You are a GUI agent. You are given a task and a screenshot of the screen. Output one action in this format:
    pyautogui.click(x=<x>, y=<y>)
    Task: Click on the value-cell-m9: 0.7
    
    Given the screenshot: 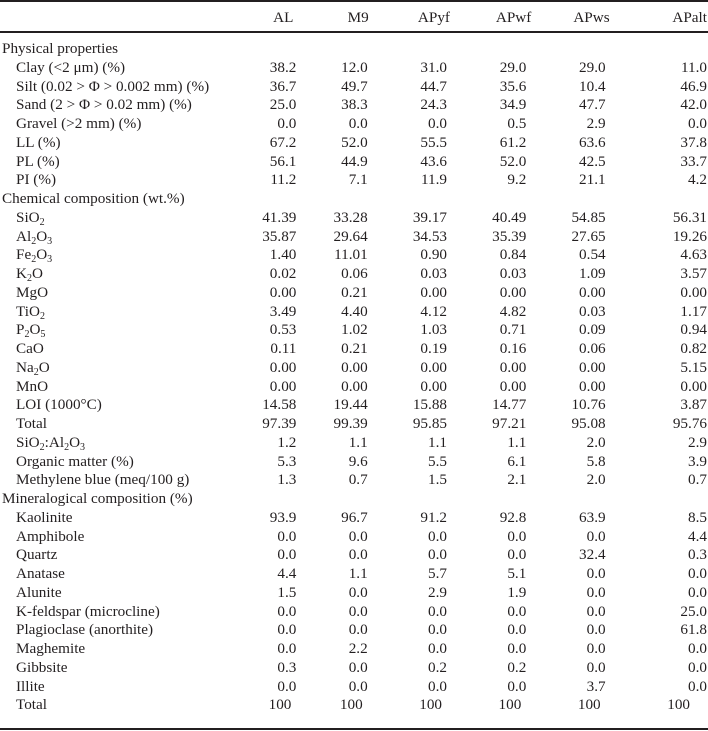 What is the action you would take?
    pyautogui.click(x=350, y=480)
    